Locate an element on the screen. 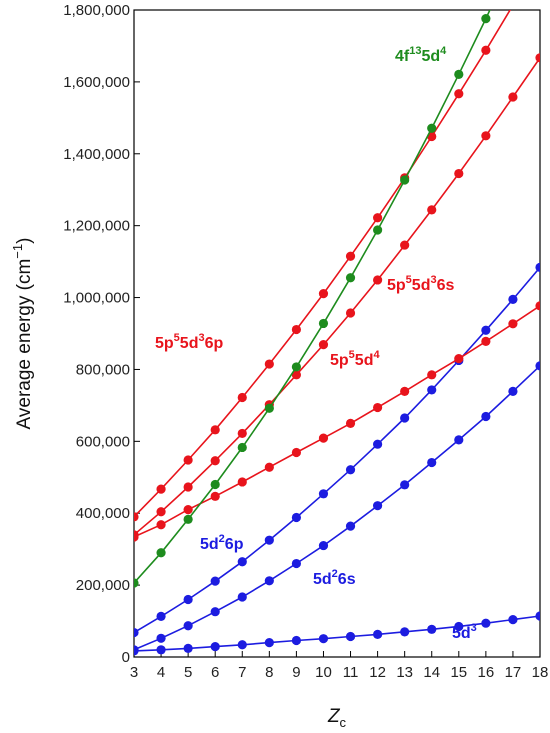 This screenshot has width=550, height=733. x-tick-label: 4 is located at coordinates (161, 672).